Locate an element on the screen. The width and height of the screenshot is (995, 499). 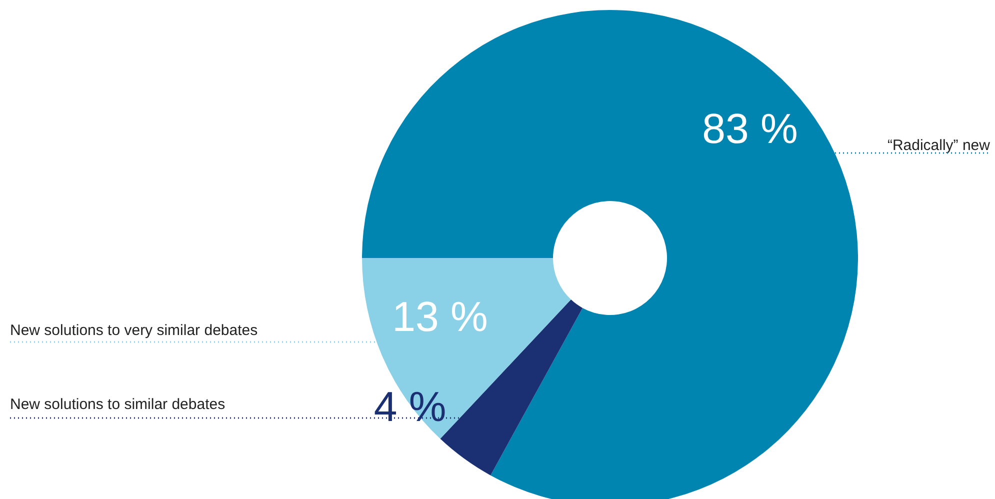
slice-label: “Radically” new is located at coordinates (938, 145).